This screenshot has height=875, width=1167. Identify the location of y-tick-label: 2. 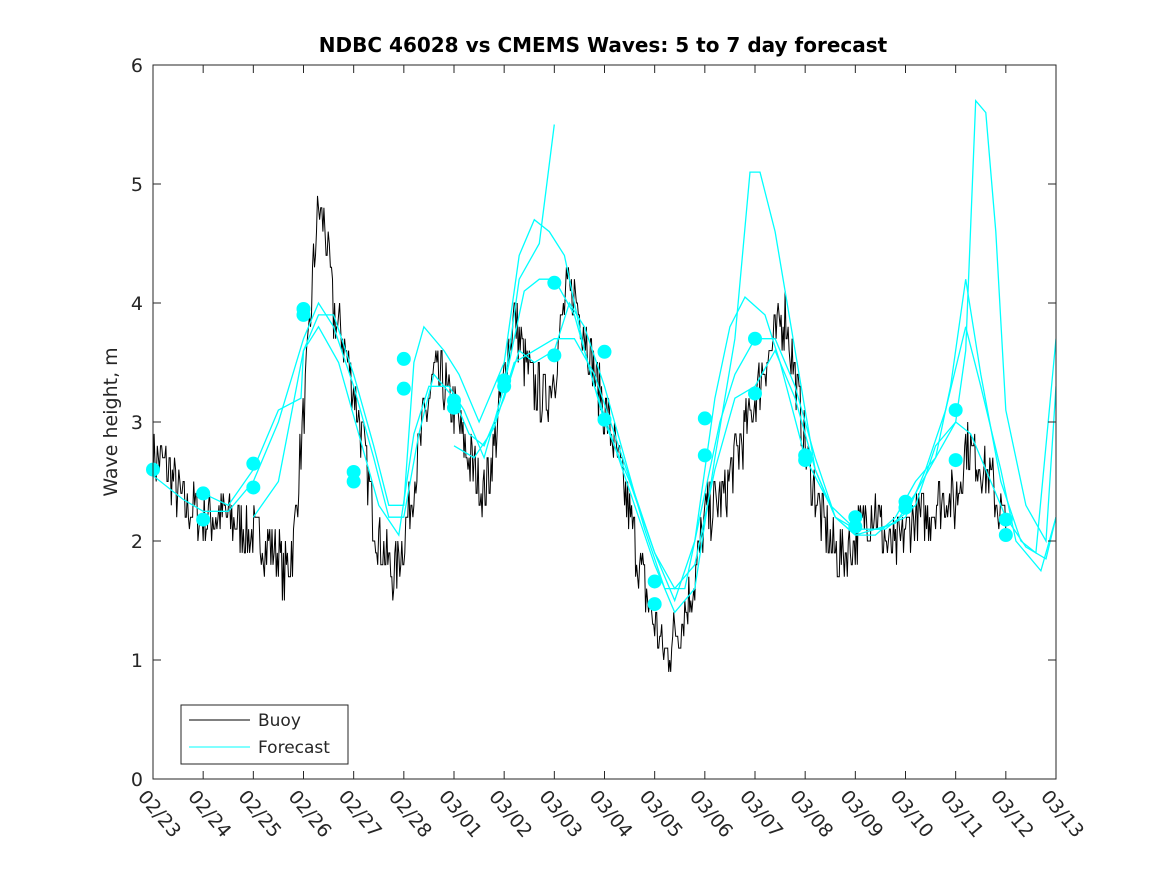
(137, 542).